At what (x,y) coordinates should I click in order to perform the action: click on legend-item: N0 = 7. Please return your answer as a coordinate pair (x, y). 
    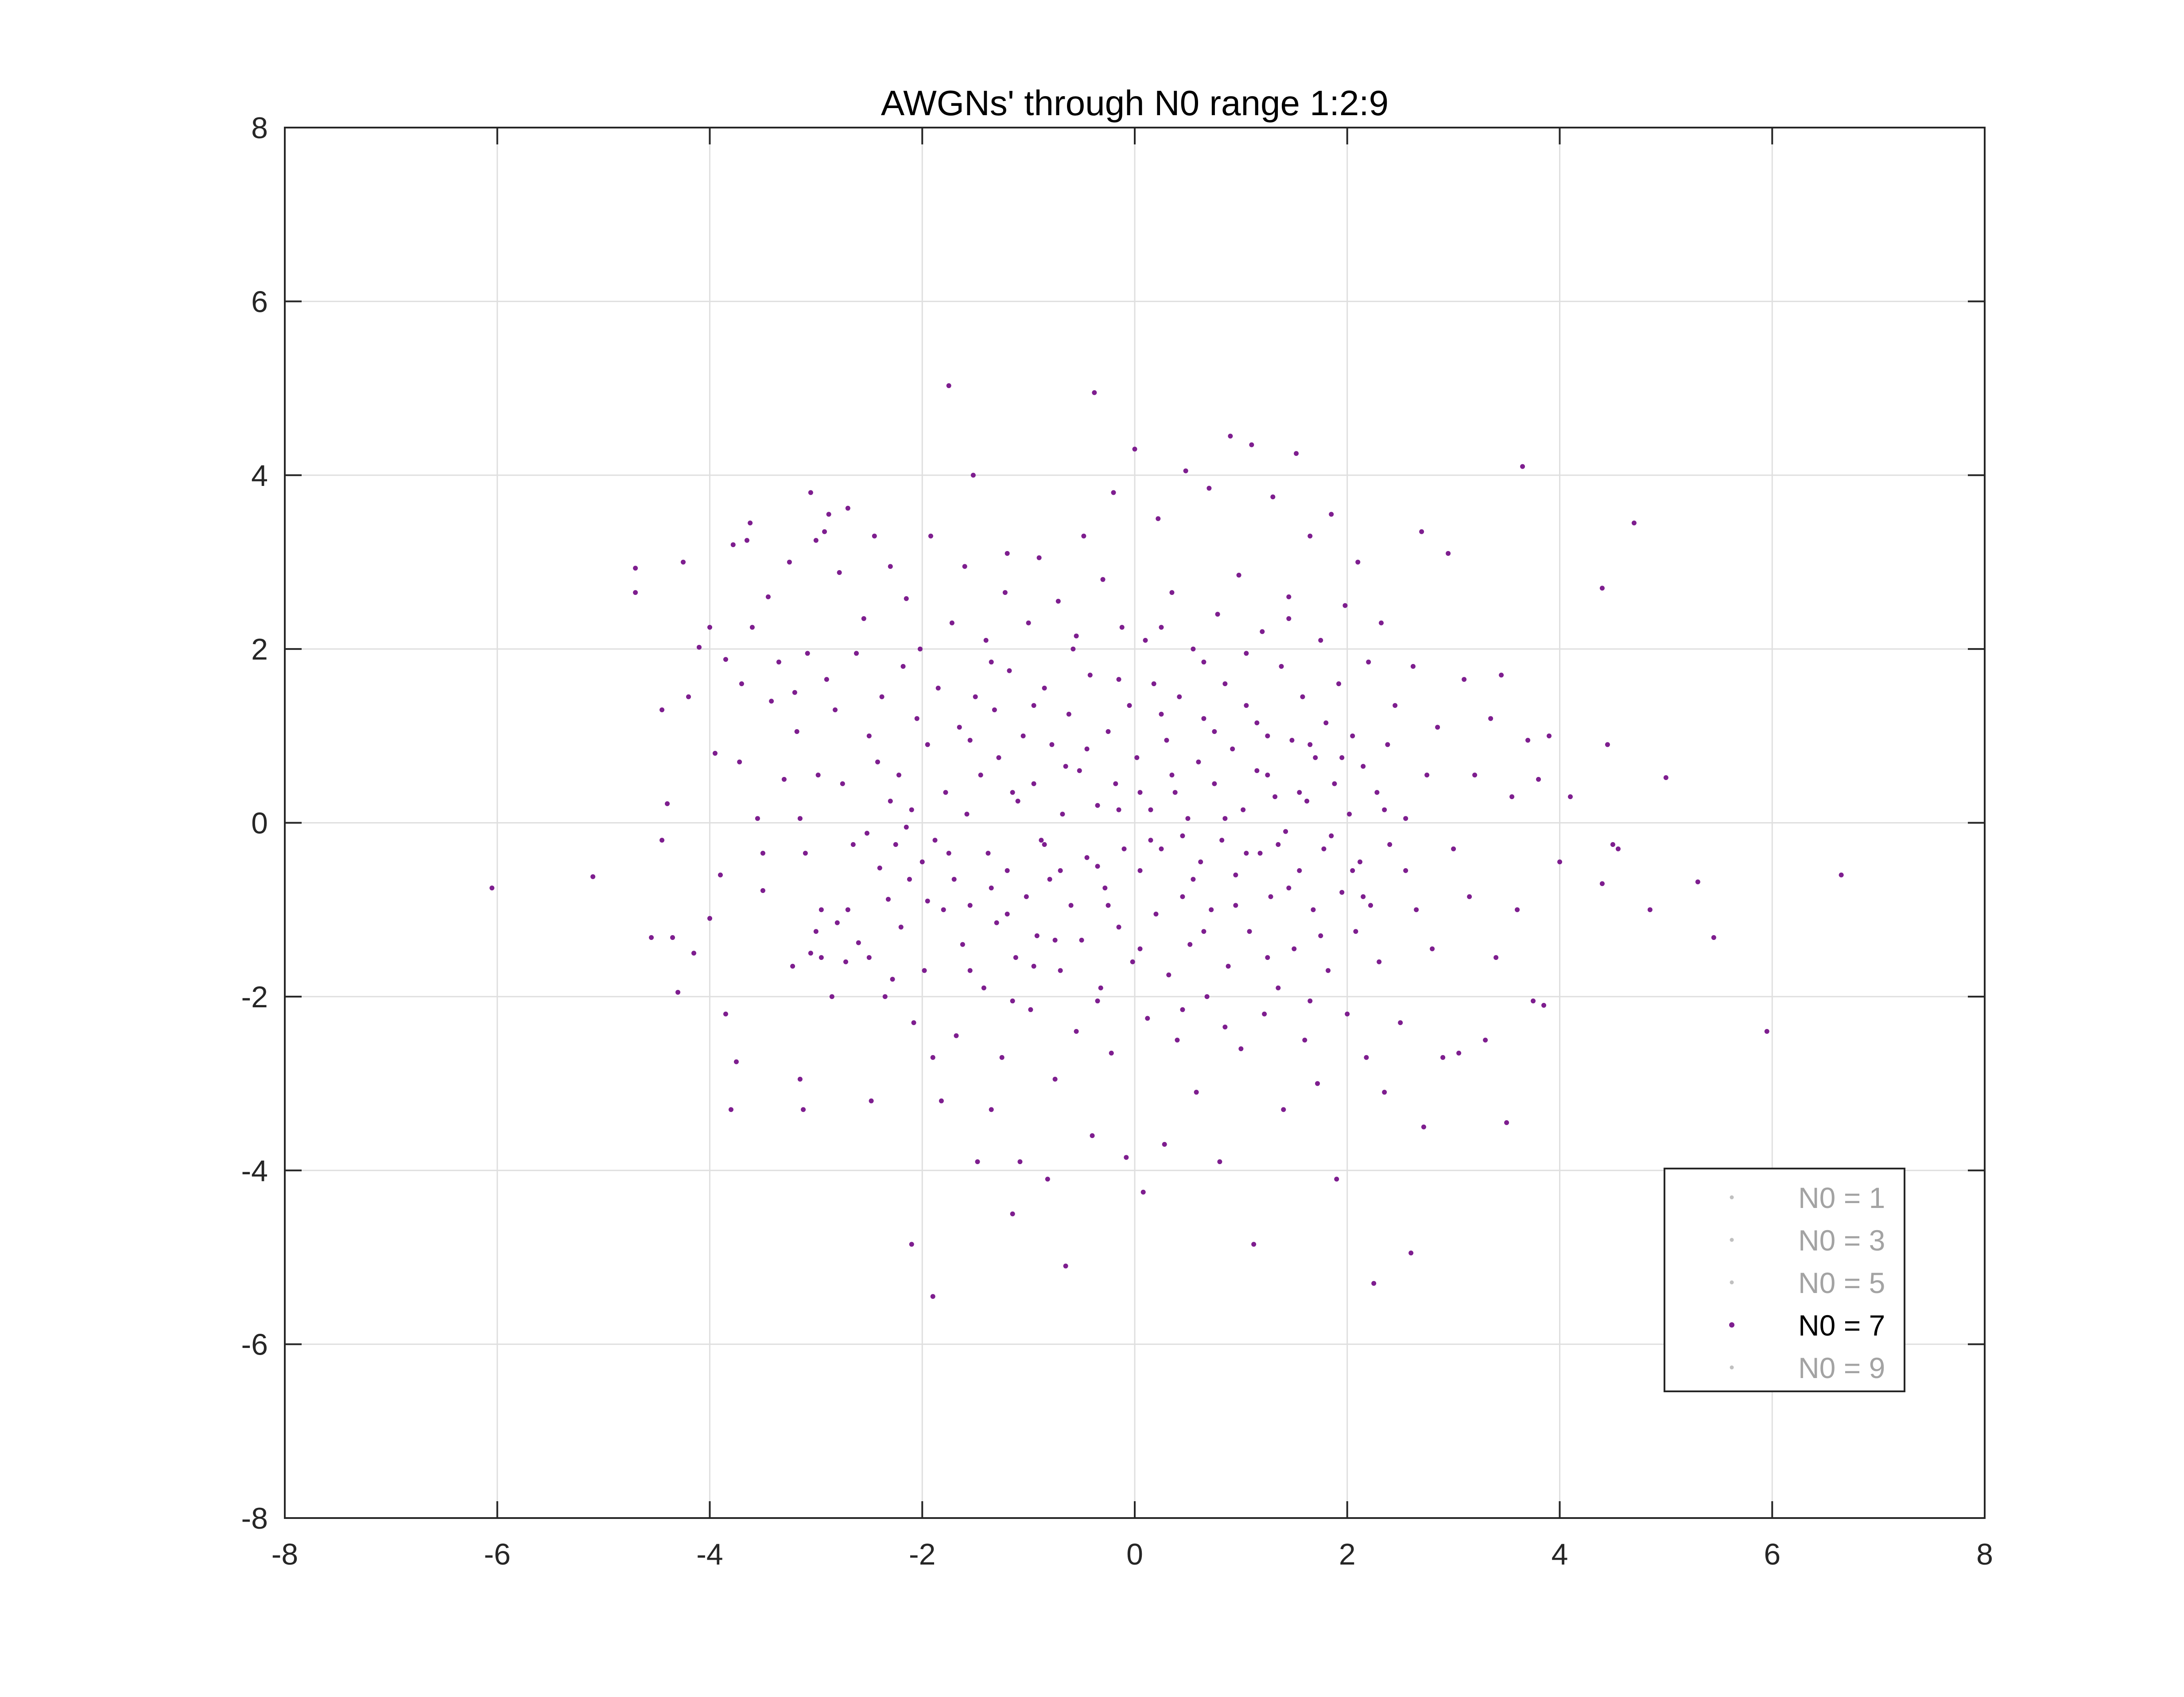
    Looking at the image, I should click on (1807, 1325).